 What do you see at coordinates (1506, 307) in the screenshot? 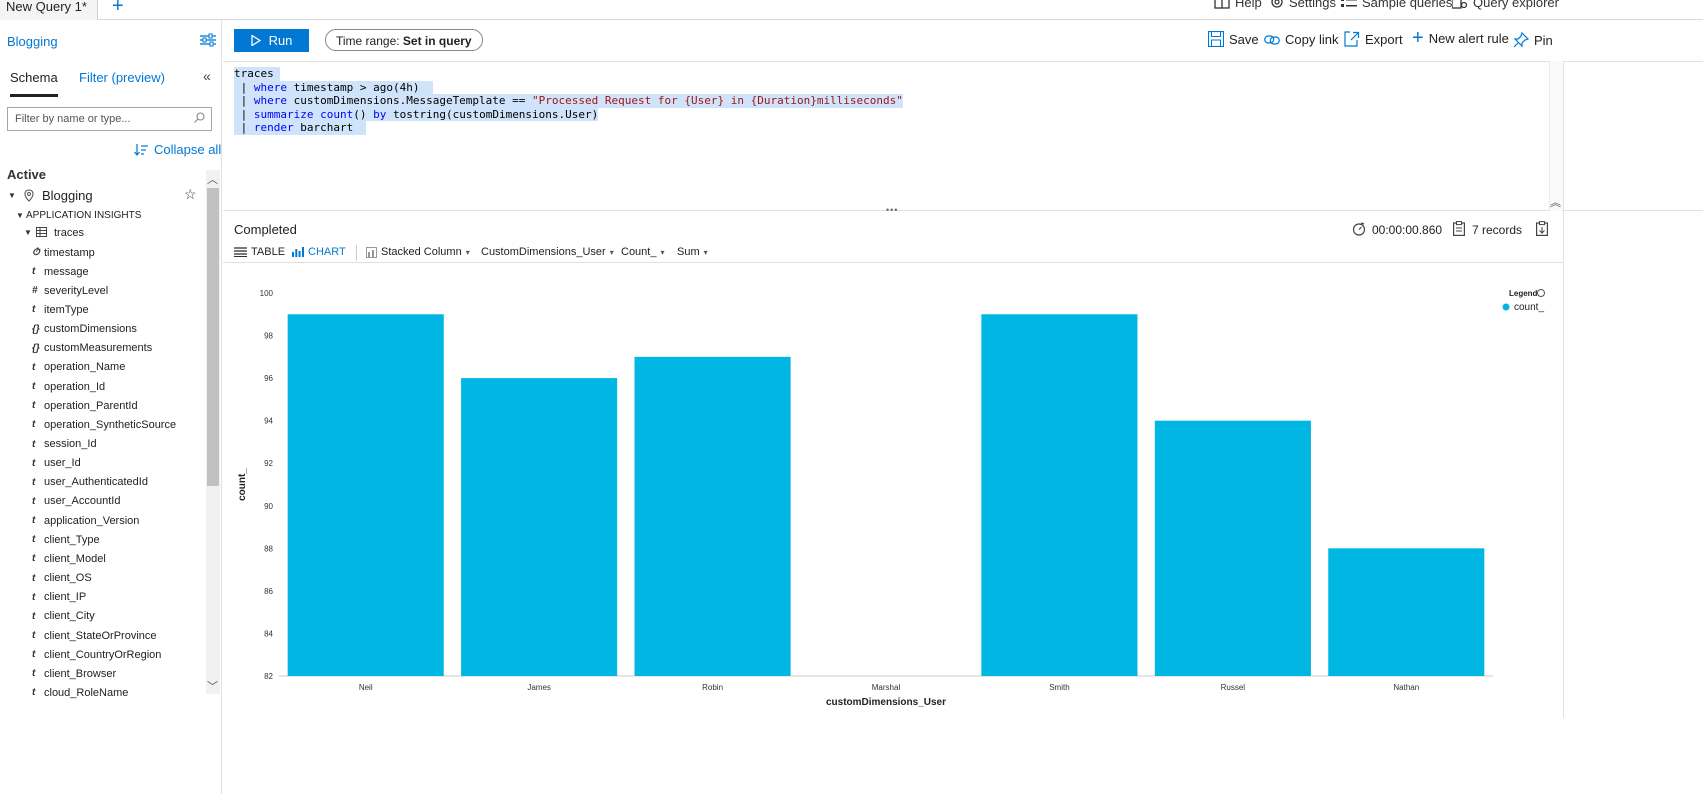
I see `legend-swatch` at bounding box center [1506, 307].